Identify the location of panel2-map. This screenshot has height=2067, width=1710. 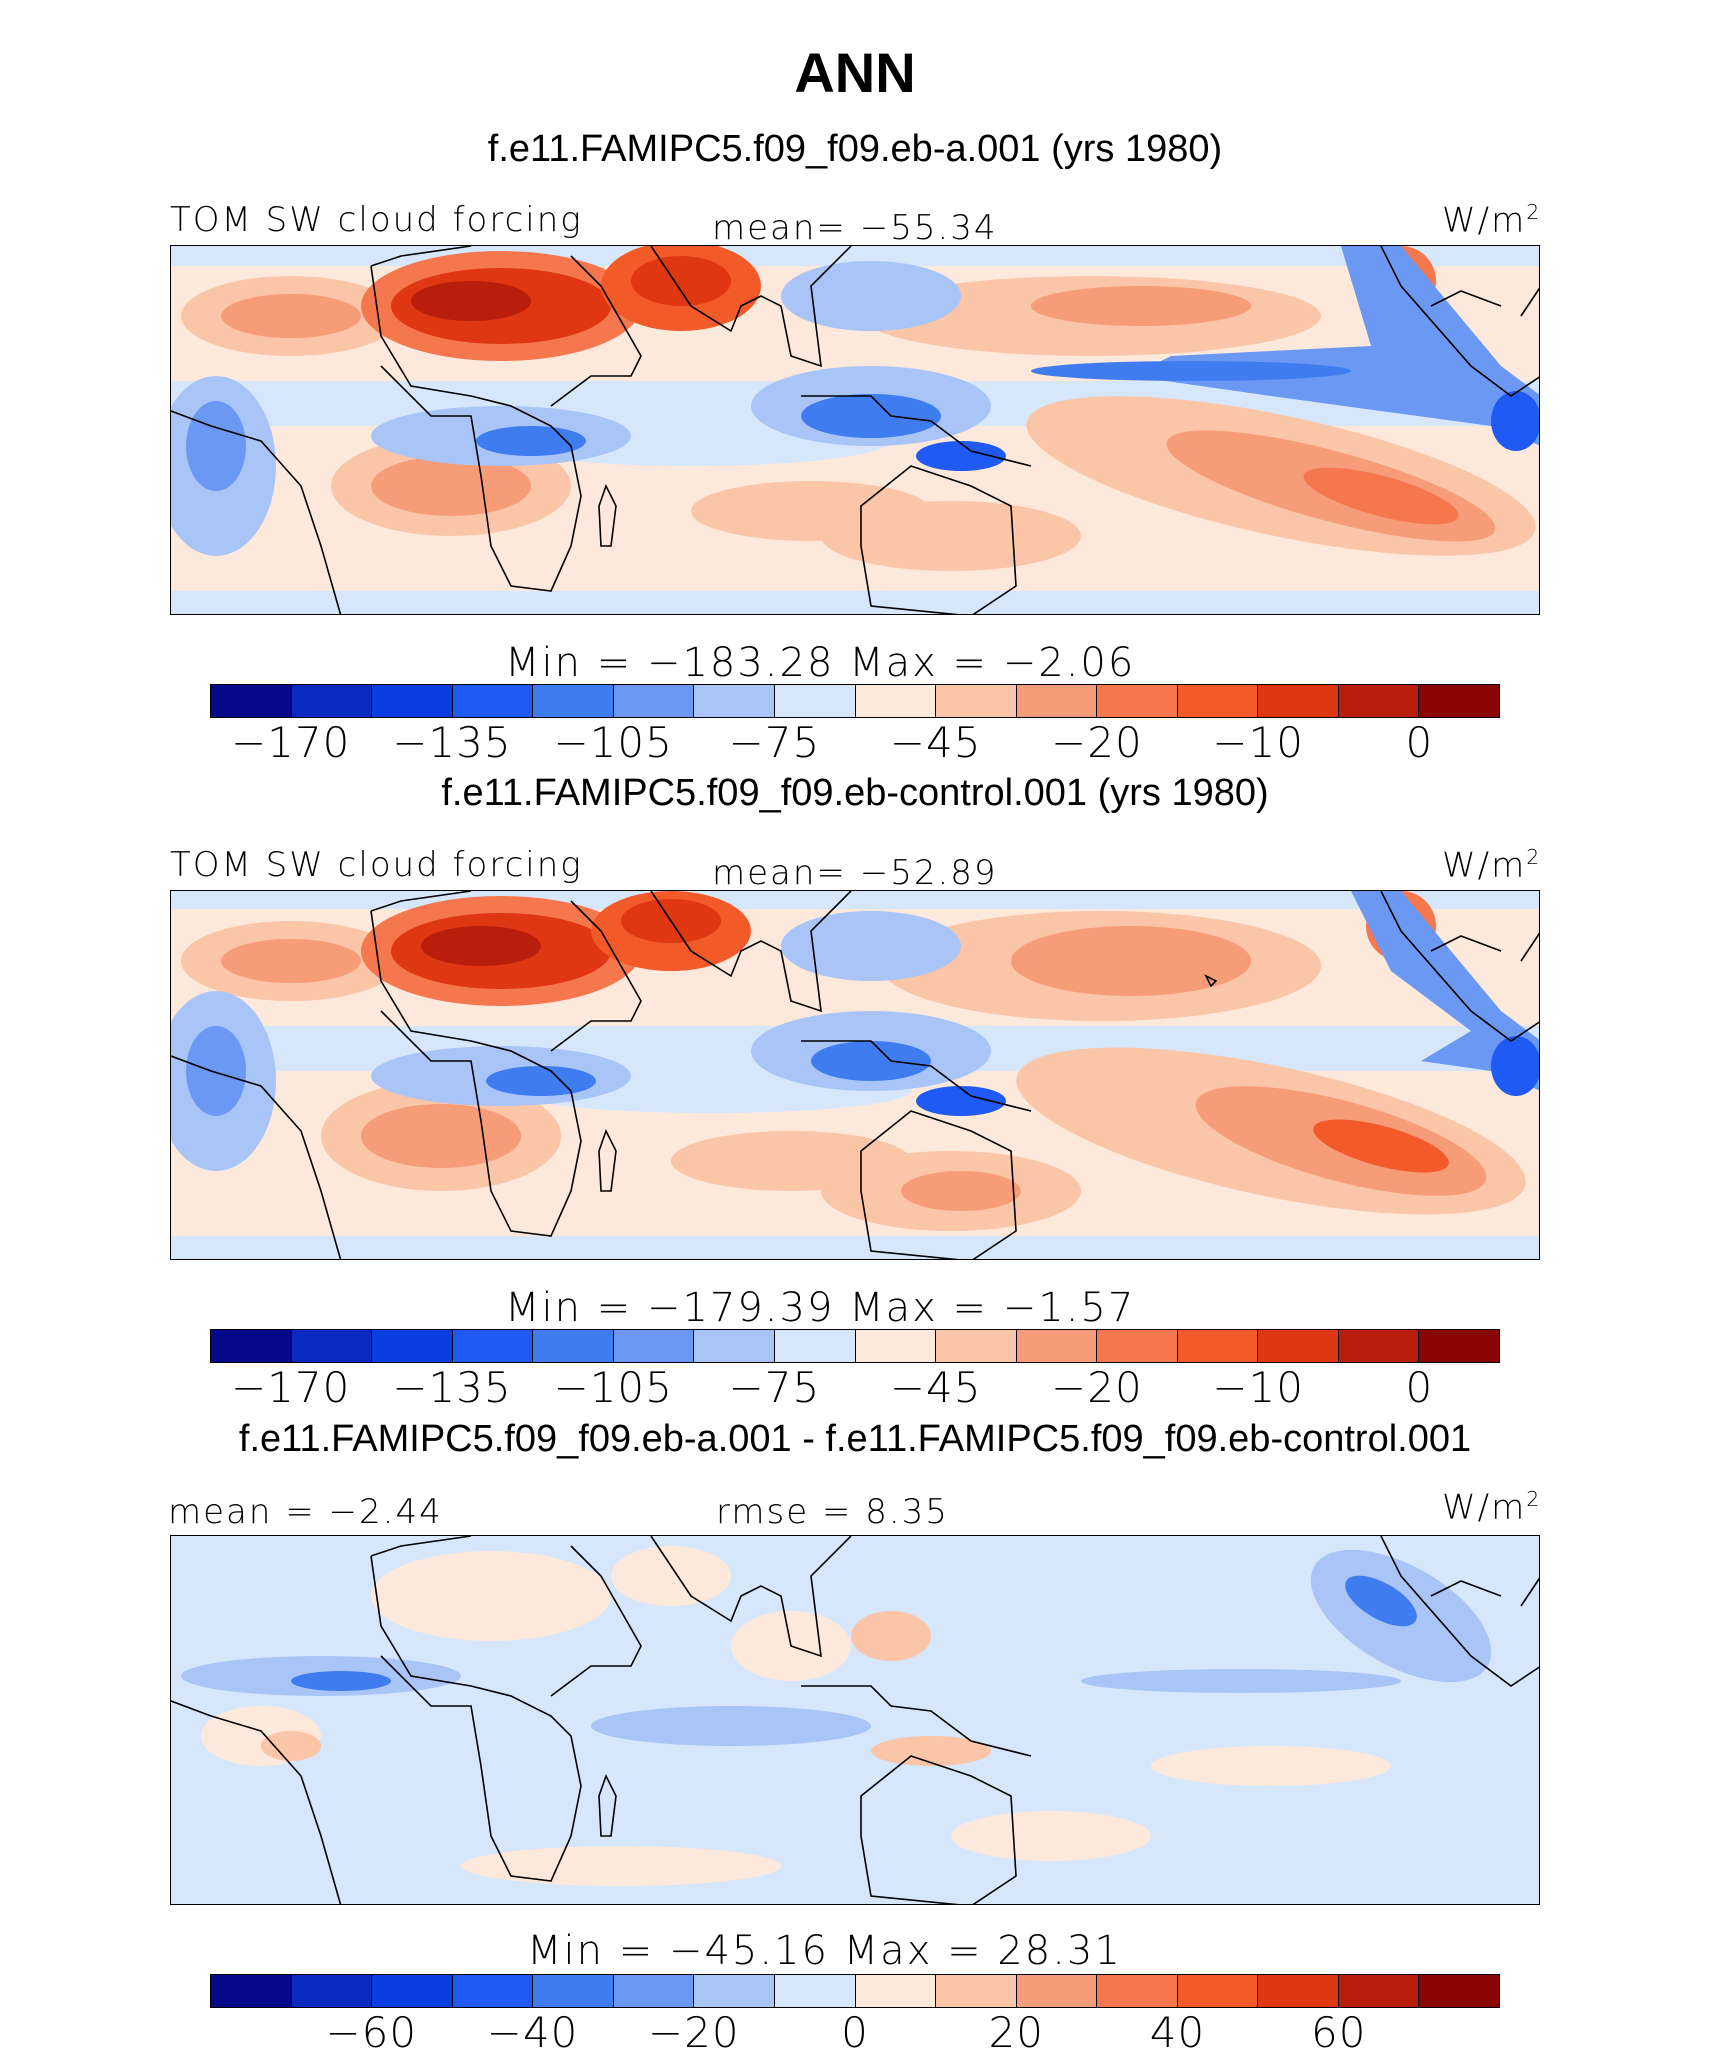
(855, 1075).